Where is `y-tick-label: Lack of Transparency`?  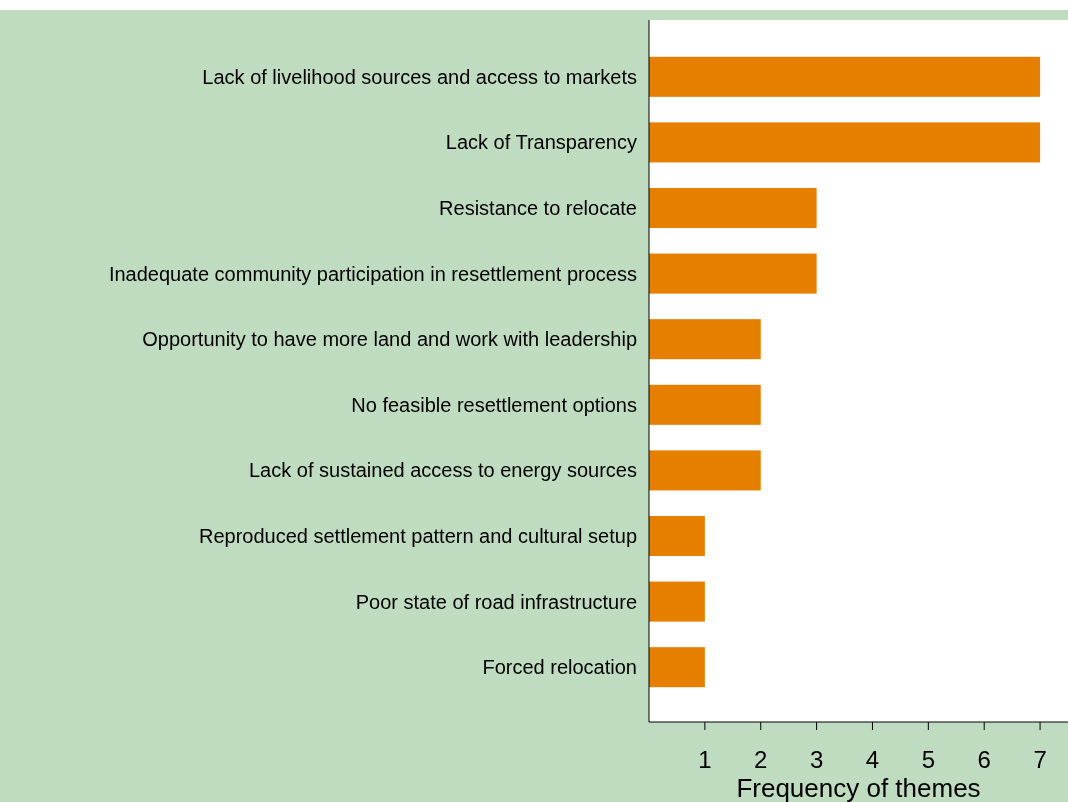
y-tick-label: Lack of Transparency is located at coordinates (541, 142).